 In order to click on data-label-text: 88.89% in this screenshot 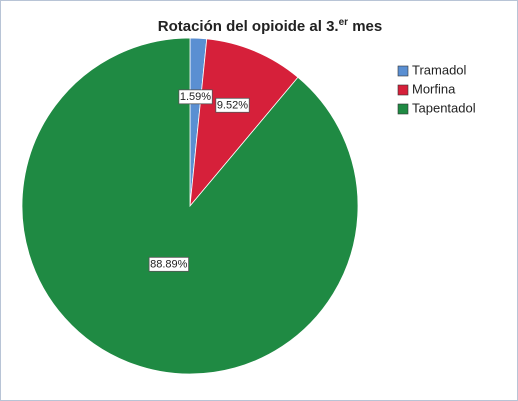, I will do `click(169, 264)`.